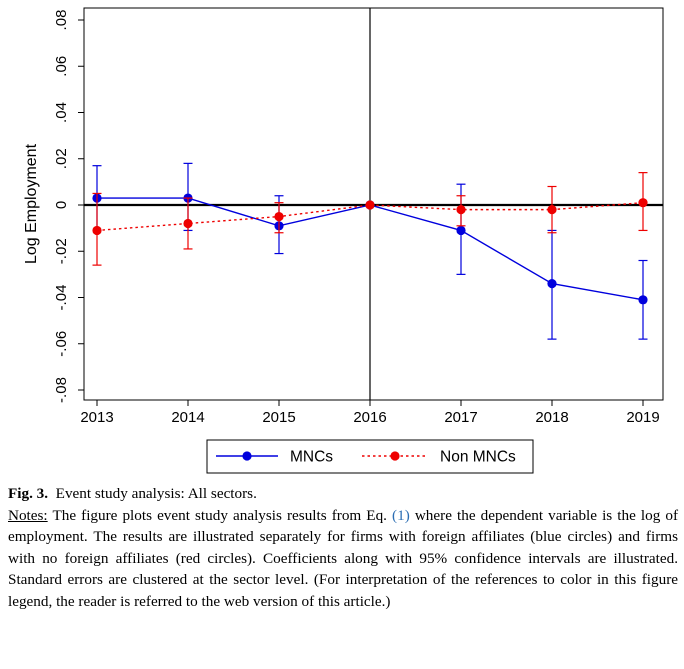 The height and width of the screenshot is (669, 684). Describe the element at coordinates (478, 457) in the screenshot. I see `legend-label-1: Non MNCs` at that location.